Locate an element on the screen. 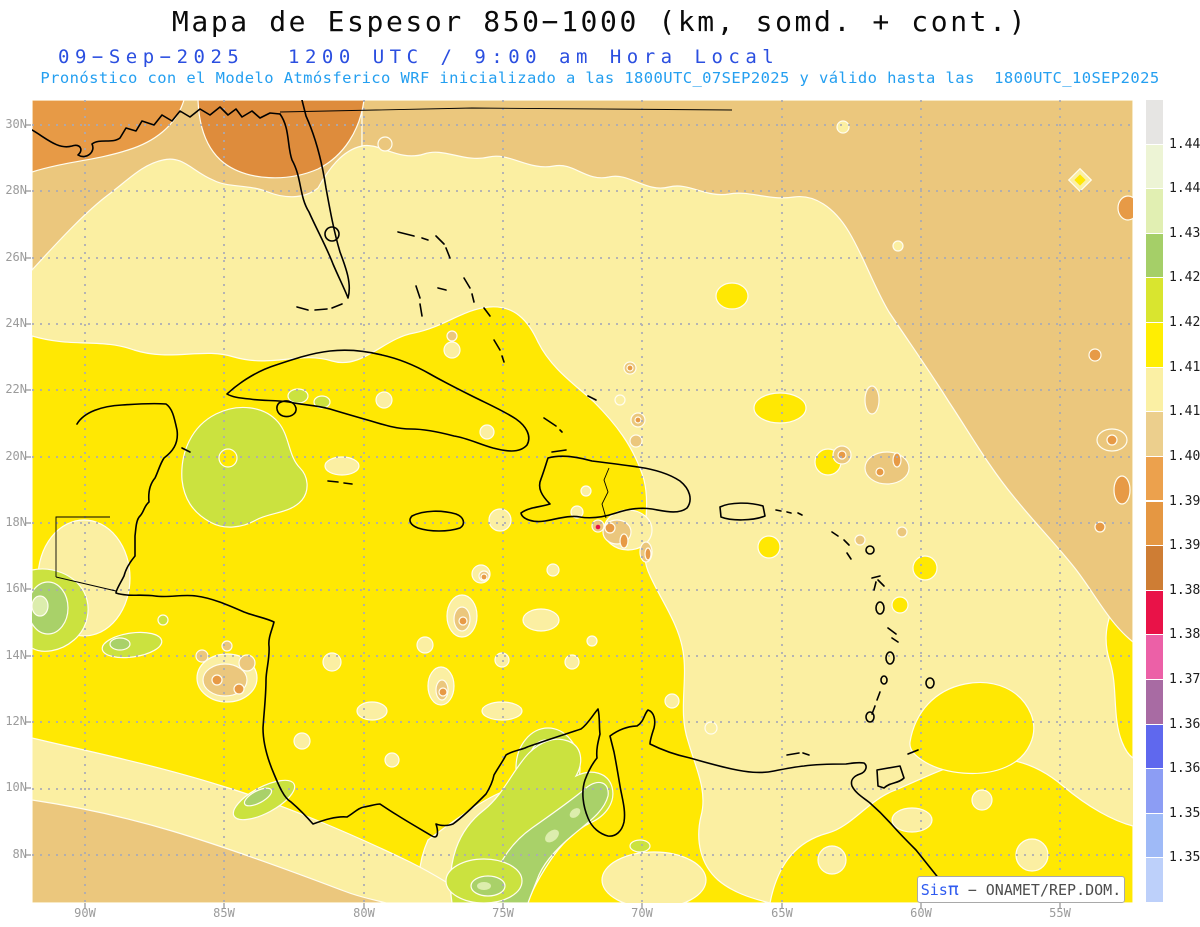 The height and width of the screenshot is (927, 1200). lon-label: 85W is located at coordinates (224, 913).